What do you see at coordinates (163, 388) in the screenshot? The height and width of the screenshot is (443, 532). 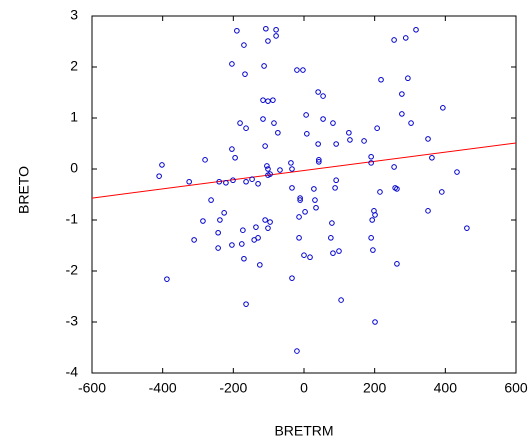 I see `x-tick-label: -400` at bounding box center [163, 388].